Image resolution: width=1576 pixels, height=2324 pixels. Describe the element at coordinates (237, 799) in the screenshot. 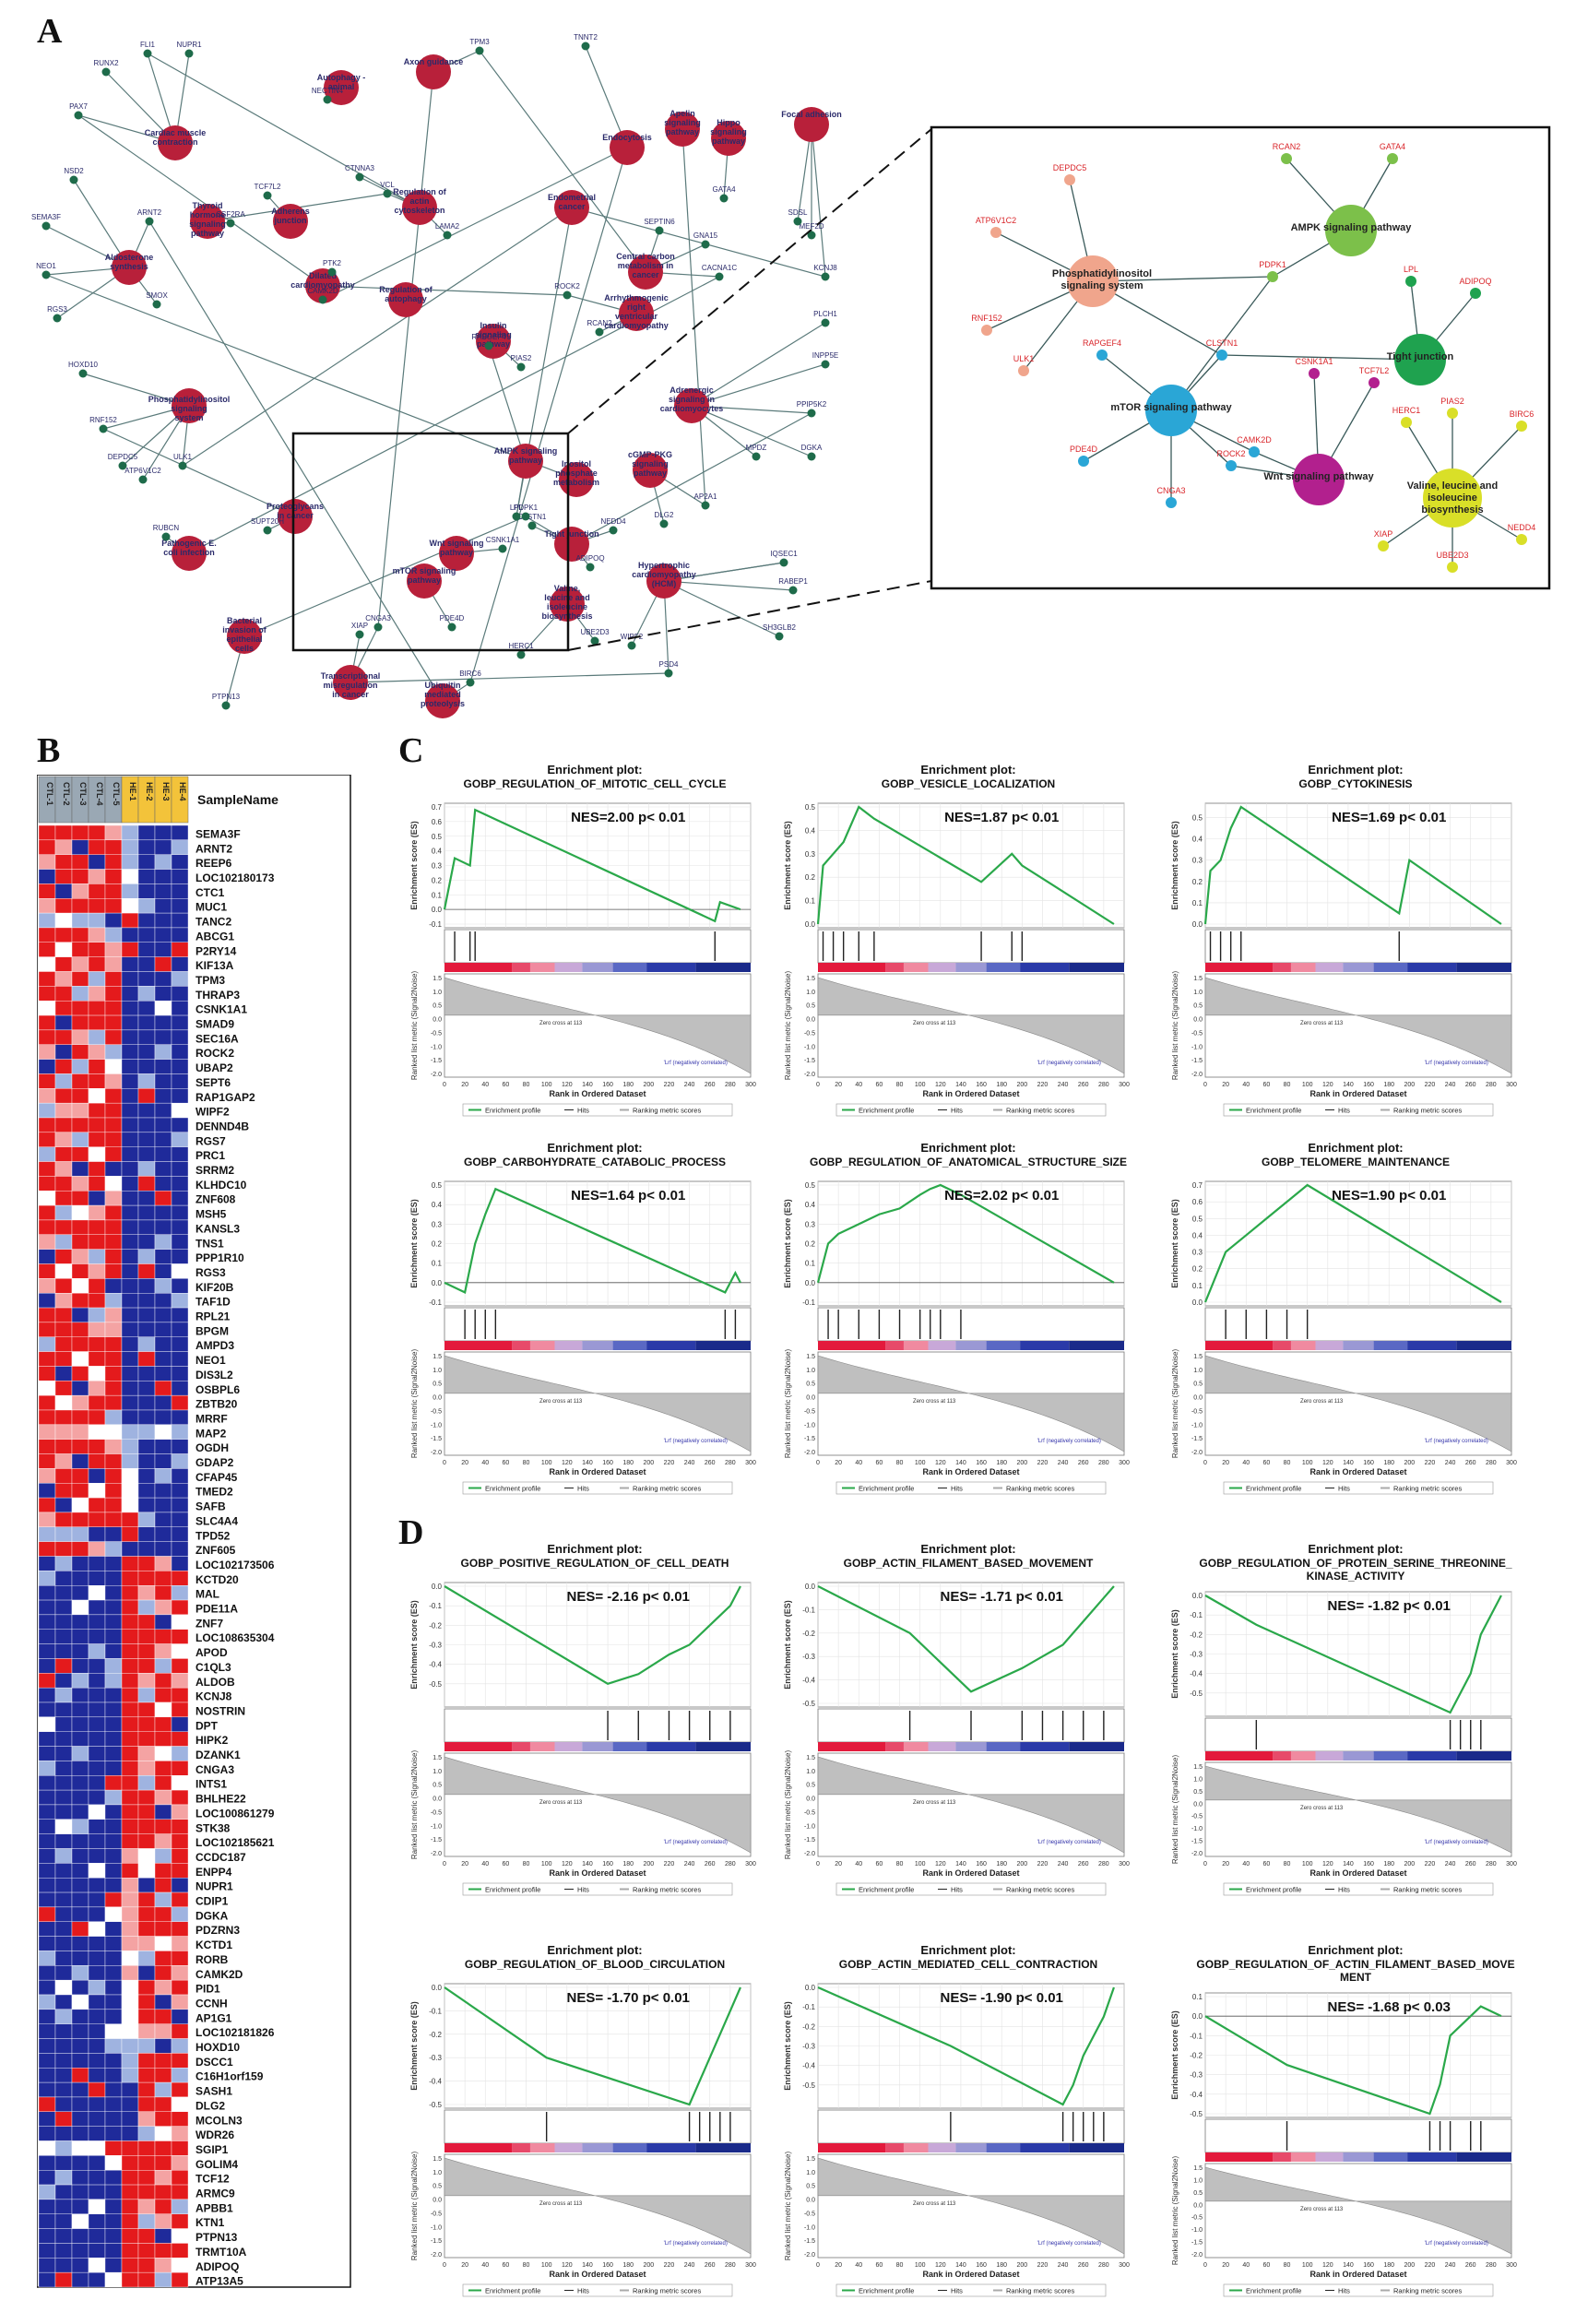

I see `heatmap-header-label: SampleName` at that location.